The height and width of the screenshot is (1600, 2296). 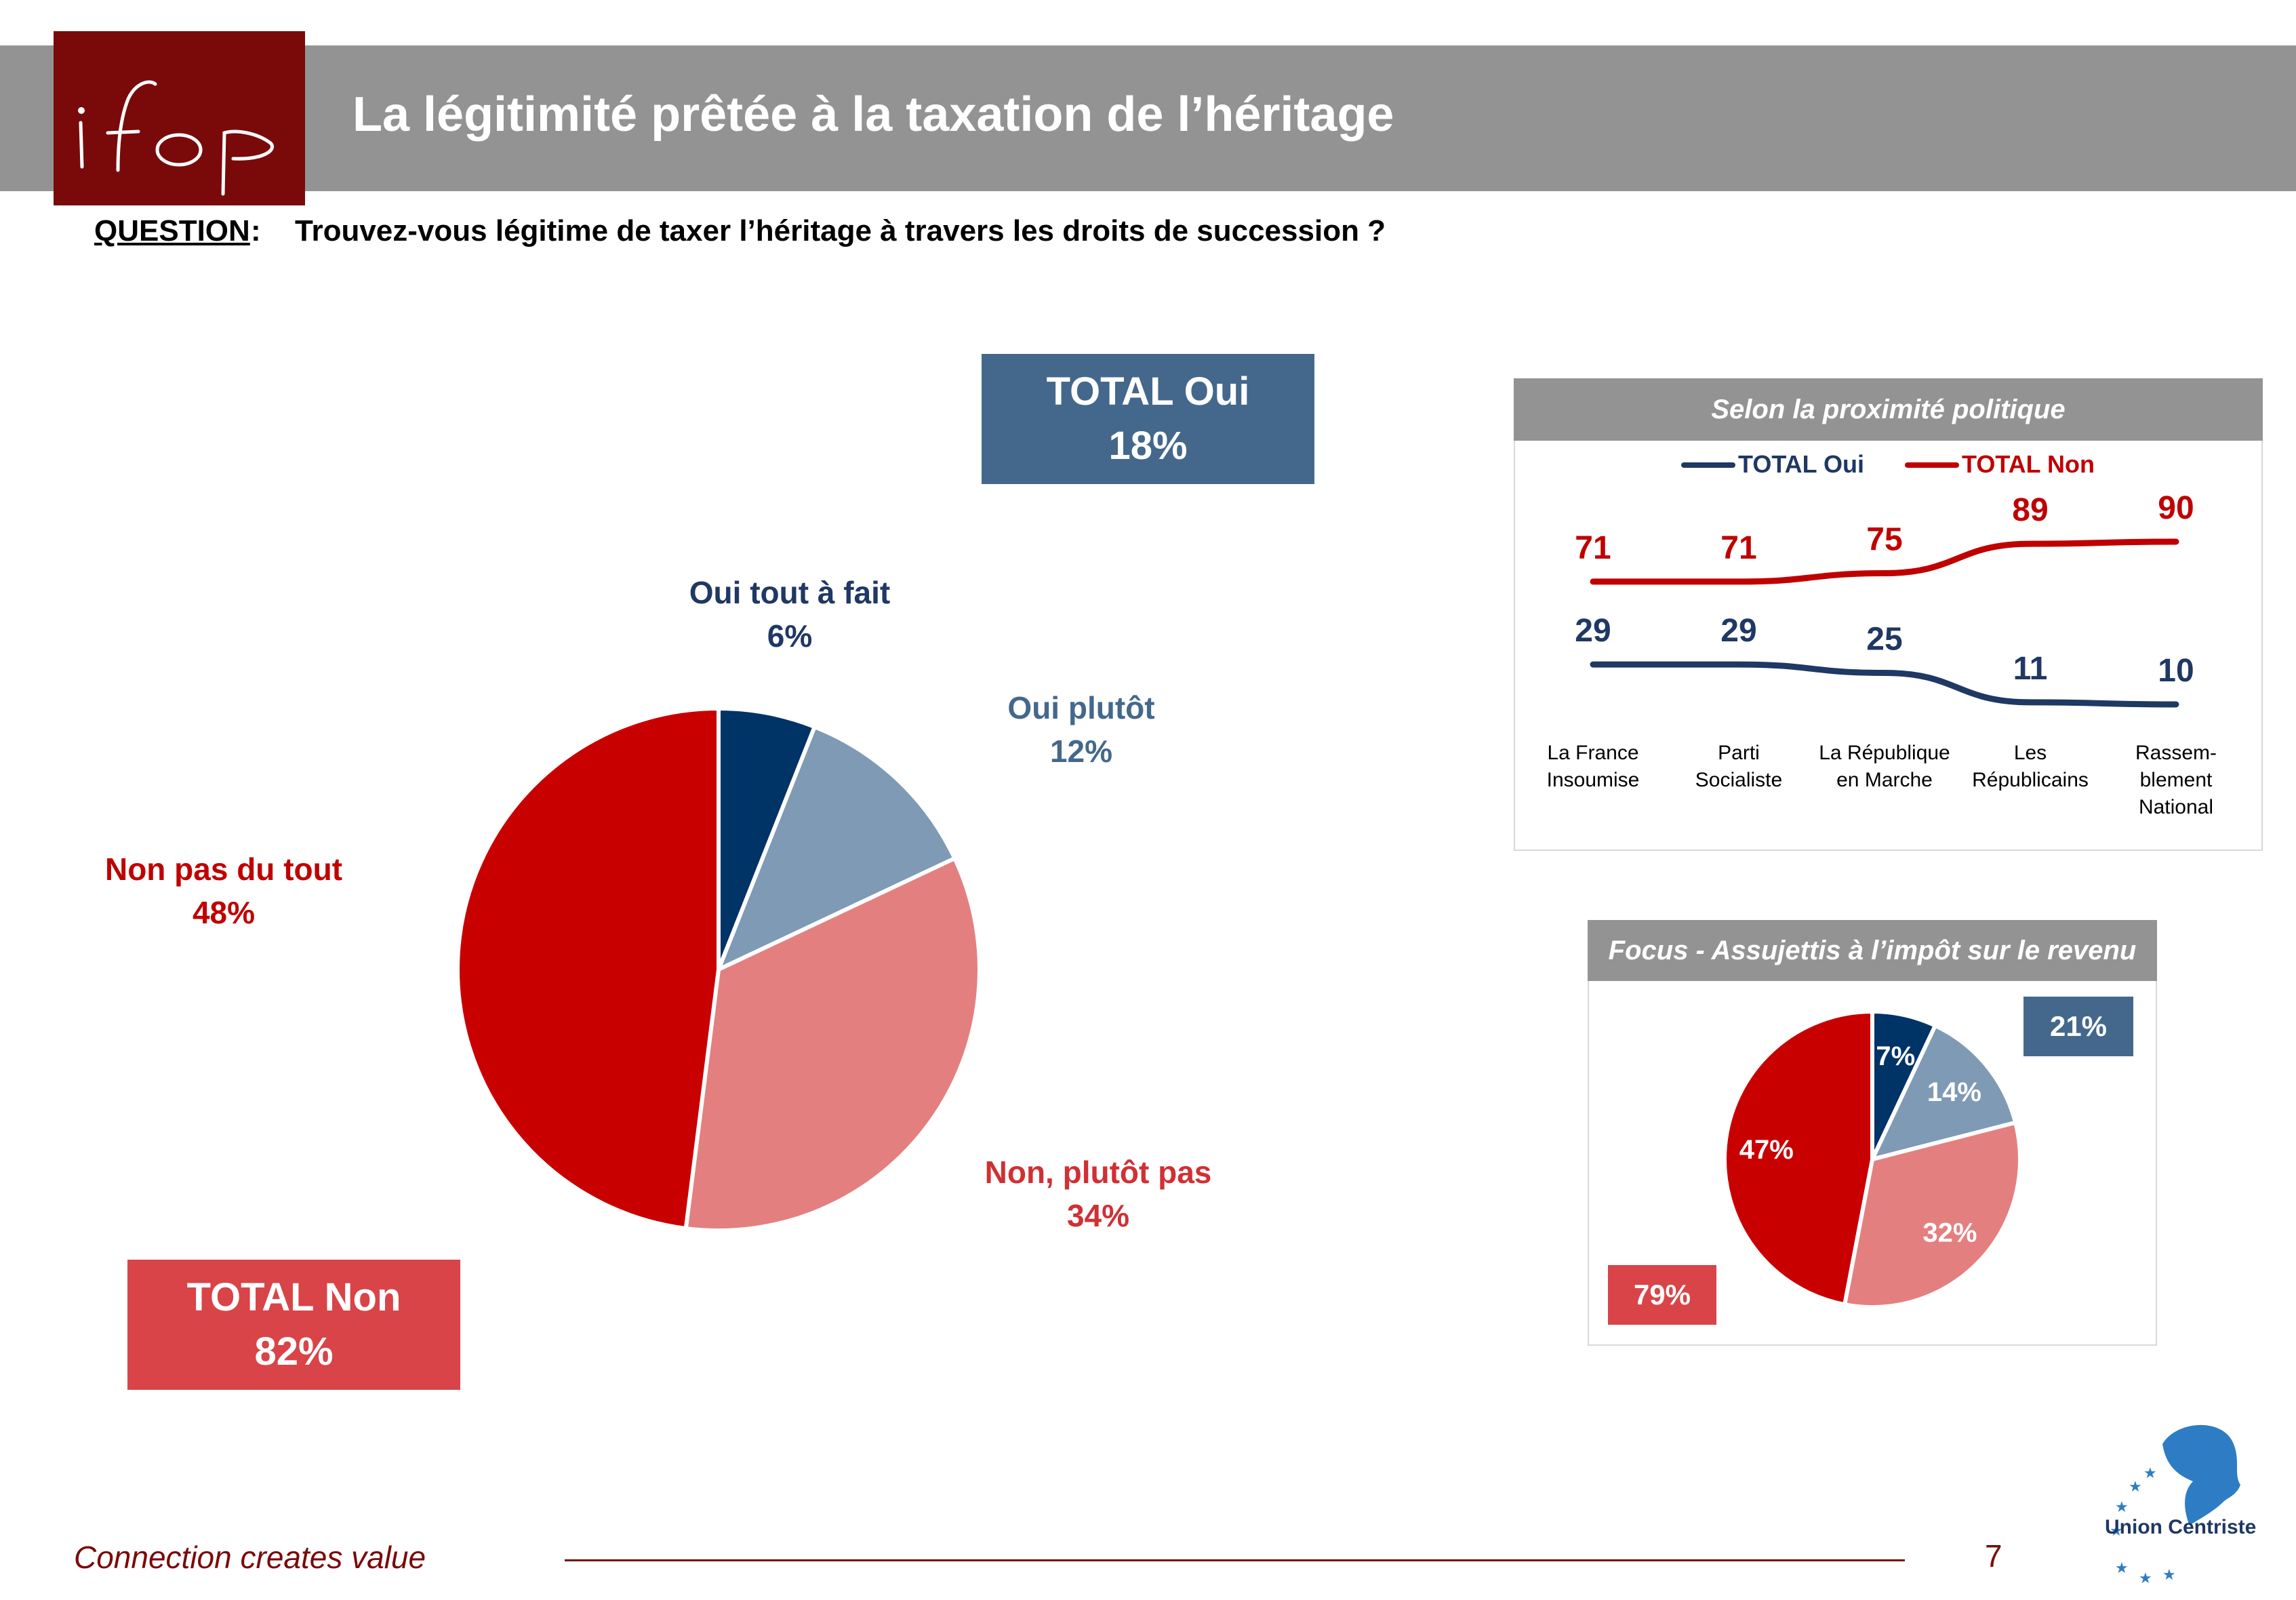 What do you see at coordinates (256, 230) in the screenshot?
I see `question-colon: :` at bounding box center [256, 230].